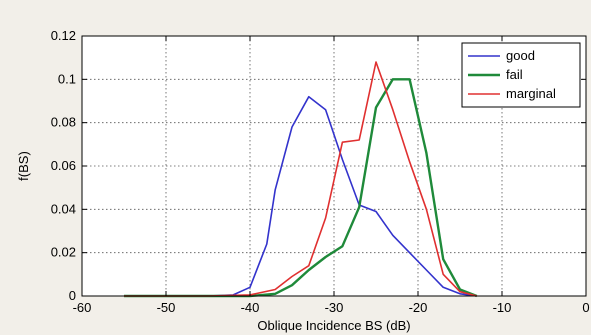 This screenshot has height=335, width=591. What do you see at coordinates (67, 78) in the screenshot?
I see `y-tick-label: 0.1` at bounding box center [67, 78].